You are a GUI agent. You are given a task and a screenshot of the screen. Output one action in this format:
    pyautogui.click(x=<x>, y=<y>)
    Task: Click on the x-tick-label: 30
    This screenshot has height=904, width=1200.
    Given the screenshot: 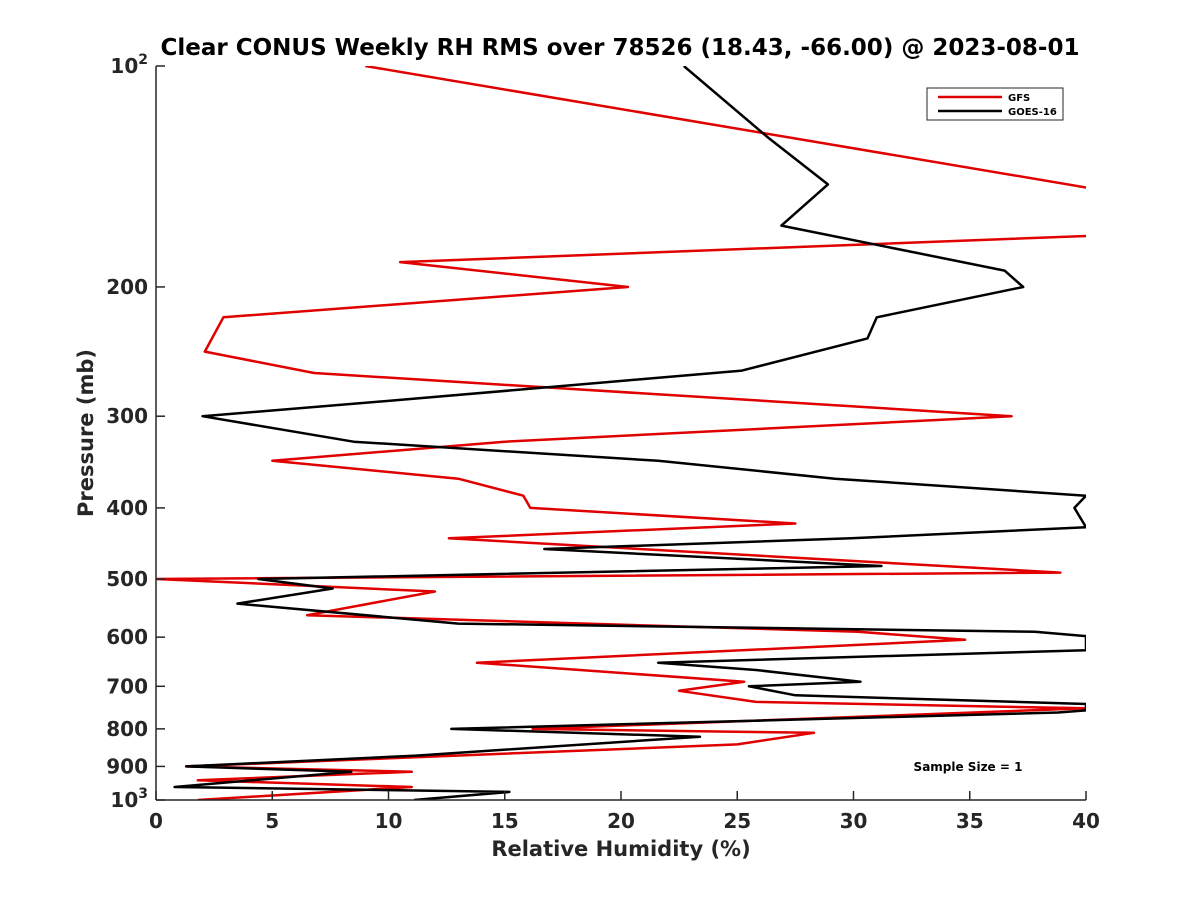 What is the action you would take?
    pyautogui.click(x=854, y=821)
    